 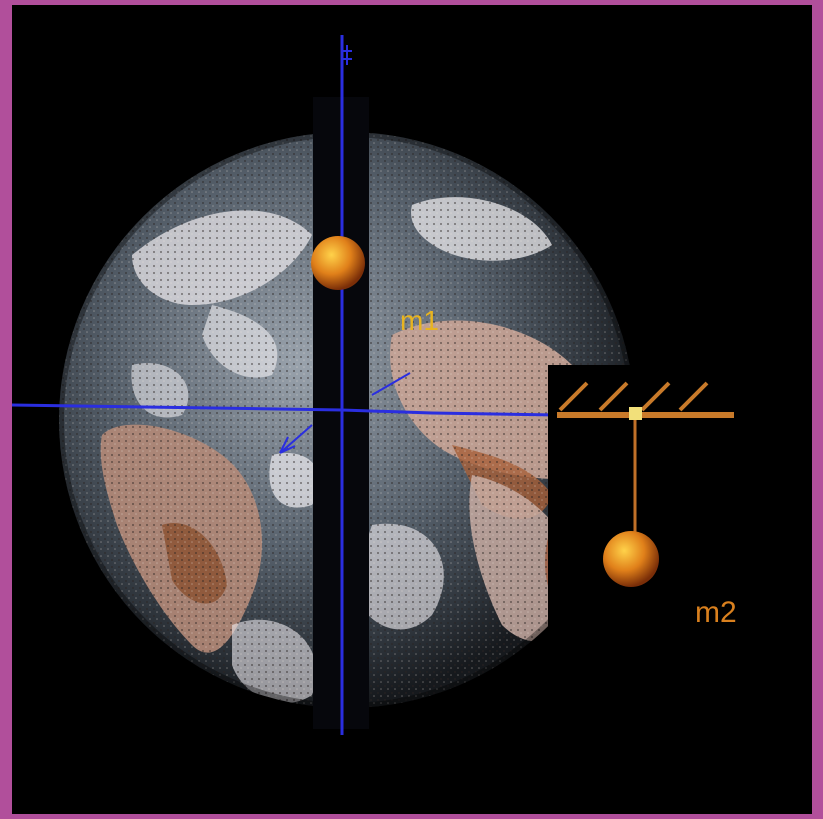 I want to click on support-hatching, so click(x=633, y=396).